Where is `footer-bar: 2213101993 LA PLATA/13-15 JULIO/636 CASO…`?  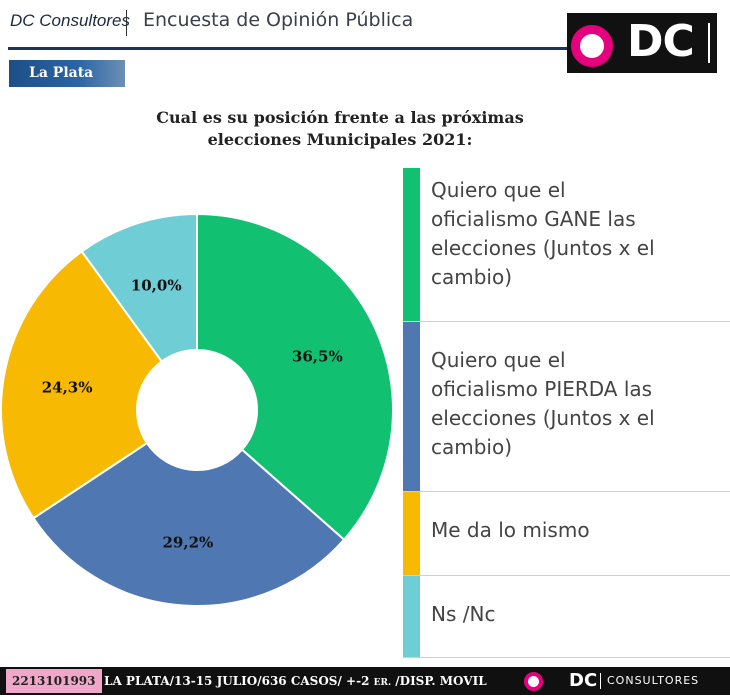 footer-bar: 2213101993 LA PLATA/13-15 JULIO/636 CASO… is located at coordinates (365, 681).